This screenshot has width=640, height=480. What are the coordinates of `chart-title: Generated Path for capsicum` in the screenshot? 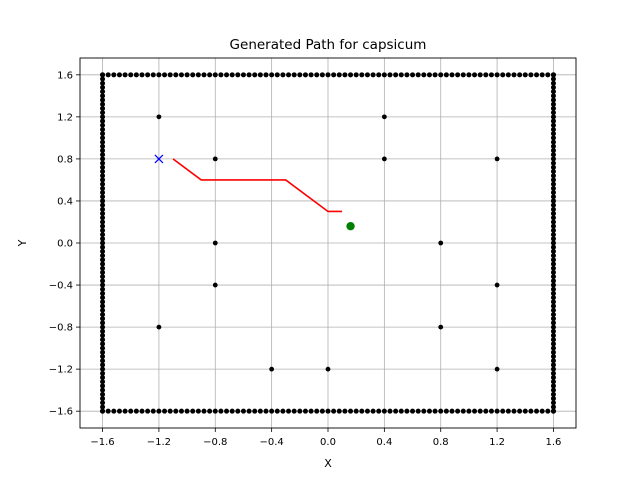 It's located at (328, 45).